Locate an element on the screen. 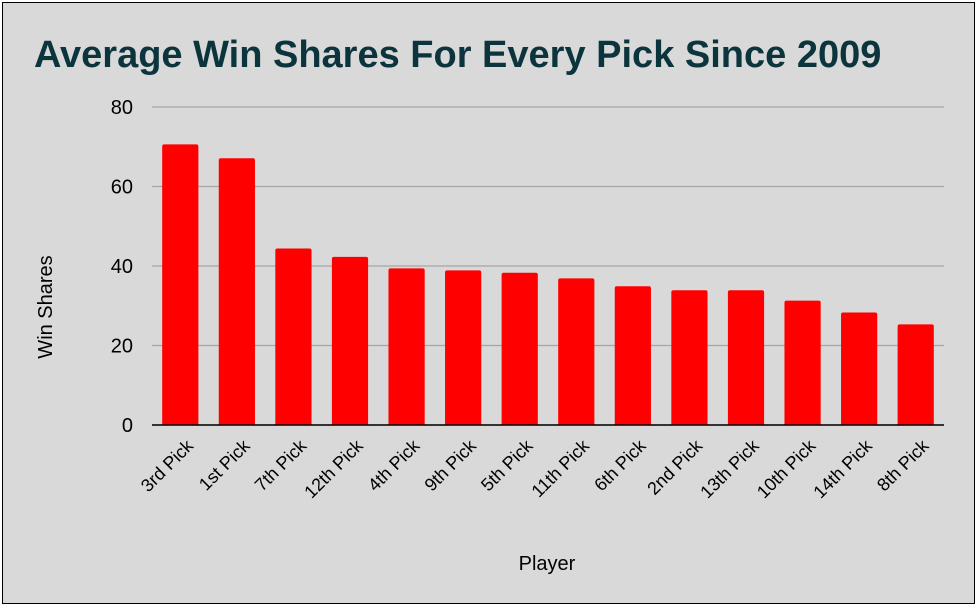 This screenshot has width=980, height=610. y-tick-label: 20 is located at coordinates (122, 347).